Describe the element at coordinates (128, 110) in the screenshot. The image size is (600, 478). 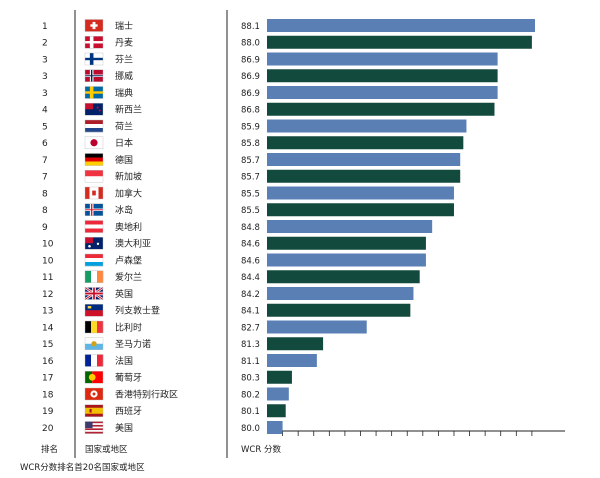
I see `country-name: 新西兰` at that location.